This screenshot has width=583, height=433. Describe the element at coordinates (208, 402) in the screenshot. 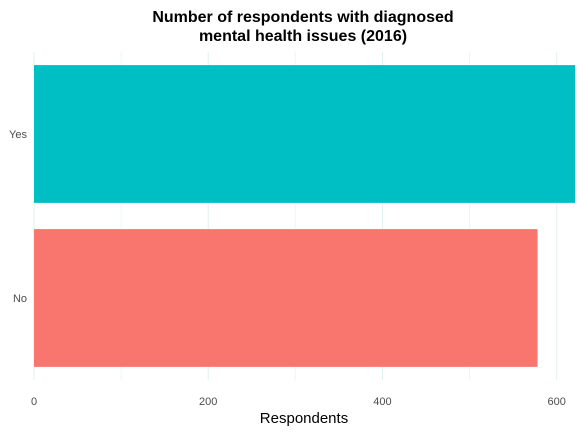

I see `x-tick-label: 200` at that location.